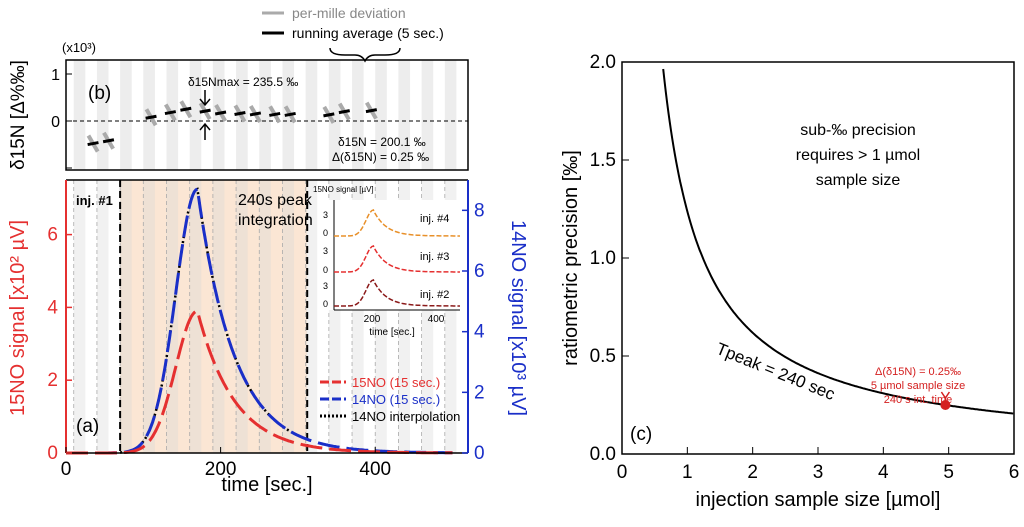  I want to click on legend-15no-label: 15NO (15 sec.), so click(396, 382).